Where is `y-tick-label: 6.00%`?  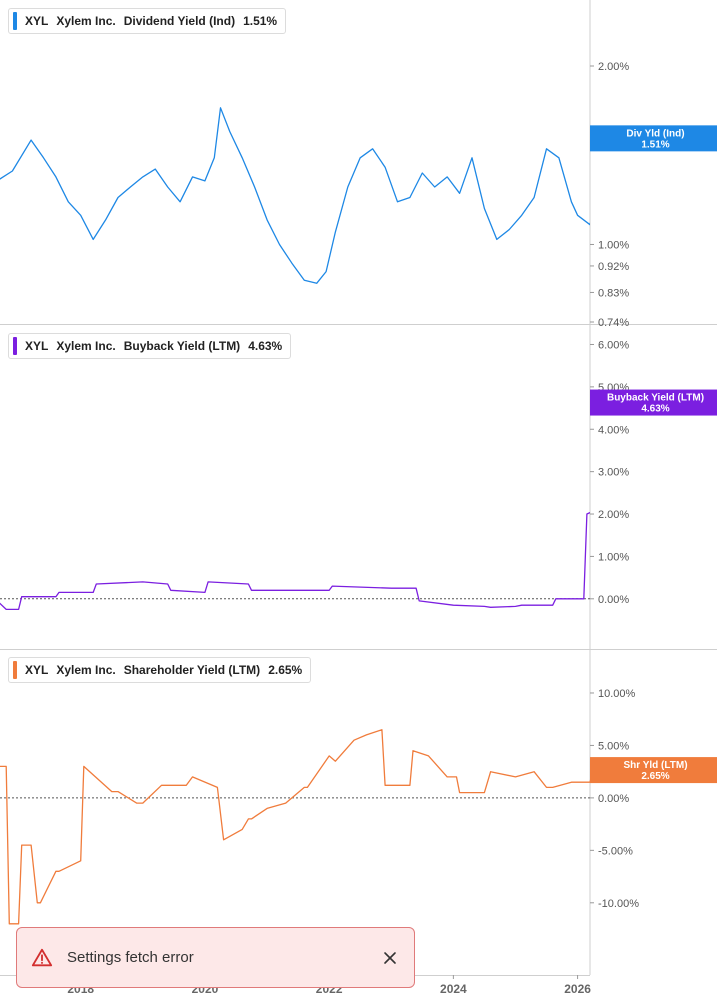 y-tick-label: 6.00% is located at coordinates (613, 345).